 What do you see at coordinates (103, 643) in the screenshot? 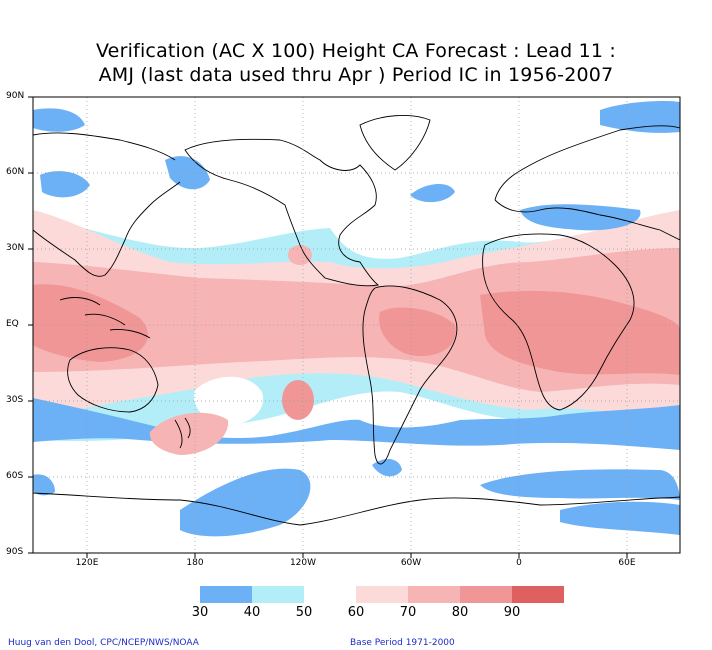
I see `footer-credit: Huug van den Dool, CPC/NCEP/NWS/NOAA` at bounding box center [103, 643].